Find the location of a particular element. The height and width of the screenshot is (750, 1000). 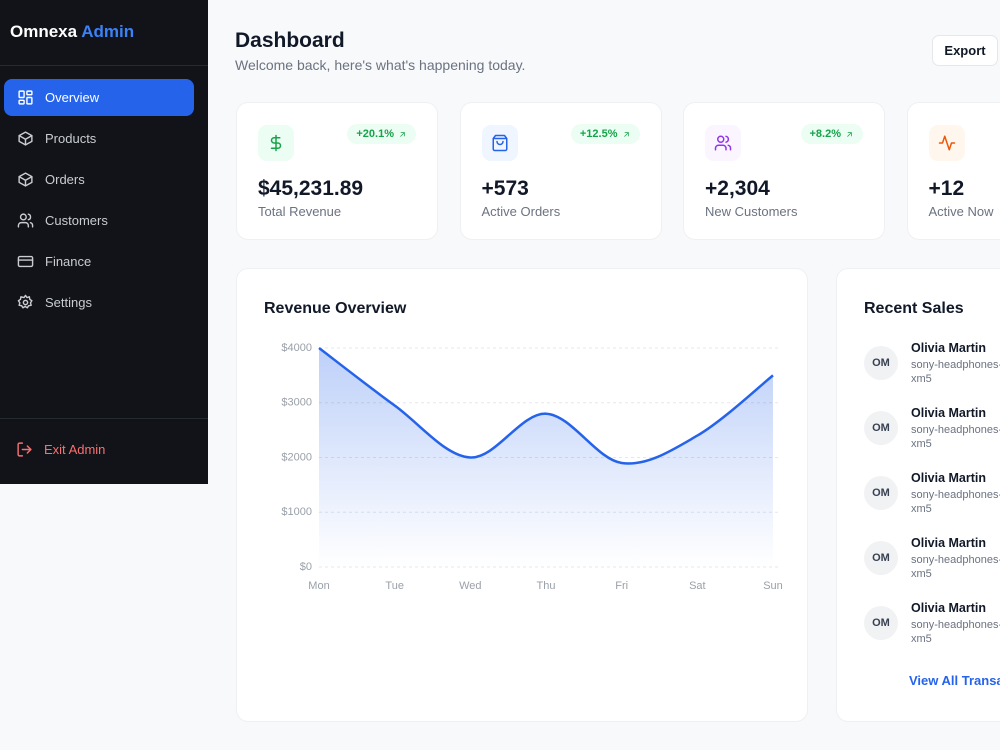

stat-label: New Customers is located at coordinates (751, 211).